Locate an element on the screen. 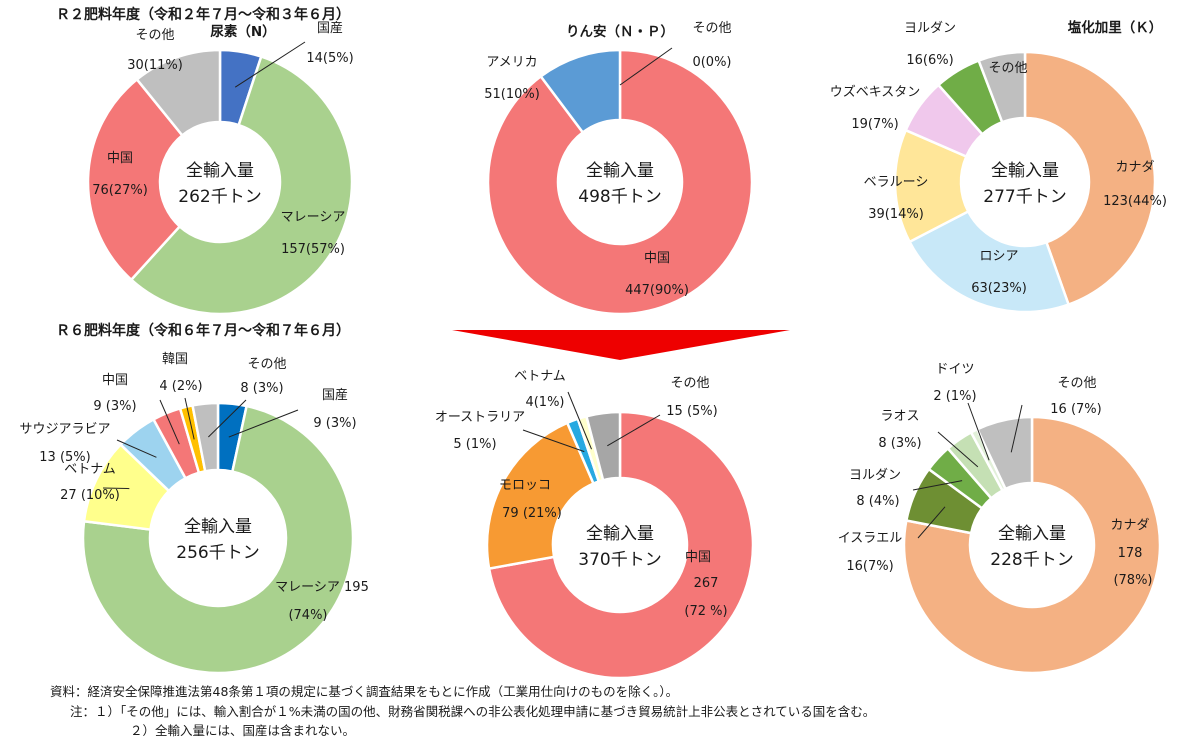 Image resolution: width=1200 pixels, height=743 pixels. slice-value-urea-r2-0: 14(5%) is located at coordinates (329, 58).